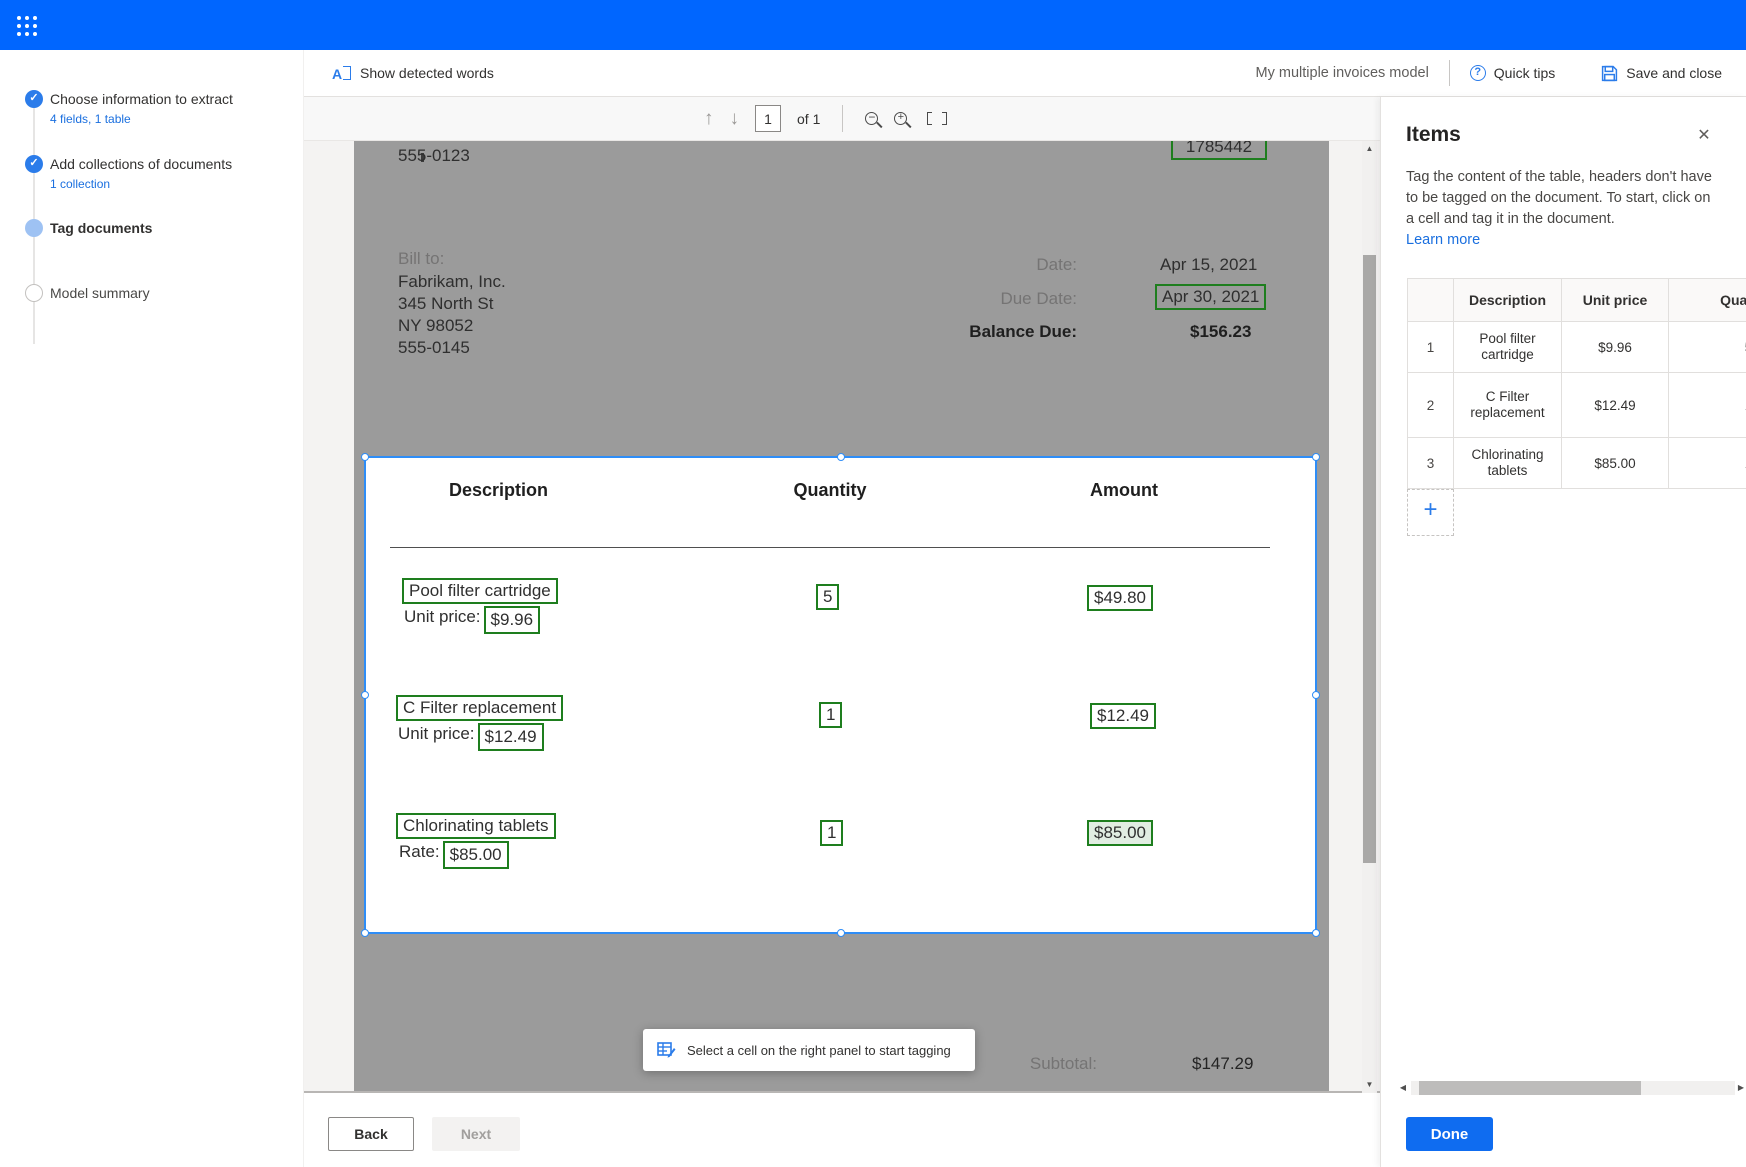 The image size is (1746, 1167). Describe the element at coordinates (34, 99) in the screenshot. I see `step-done-check-icon` at that location.